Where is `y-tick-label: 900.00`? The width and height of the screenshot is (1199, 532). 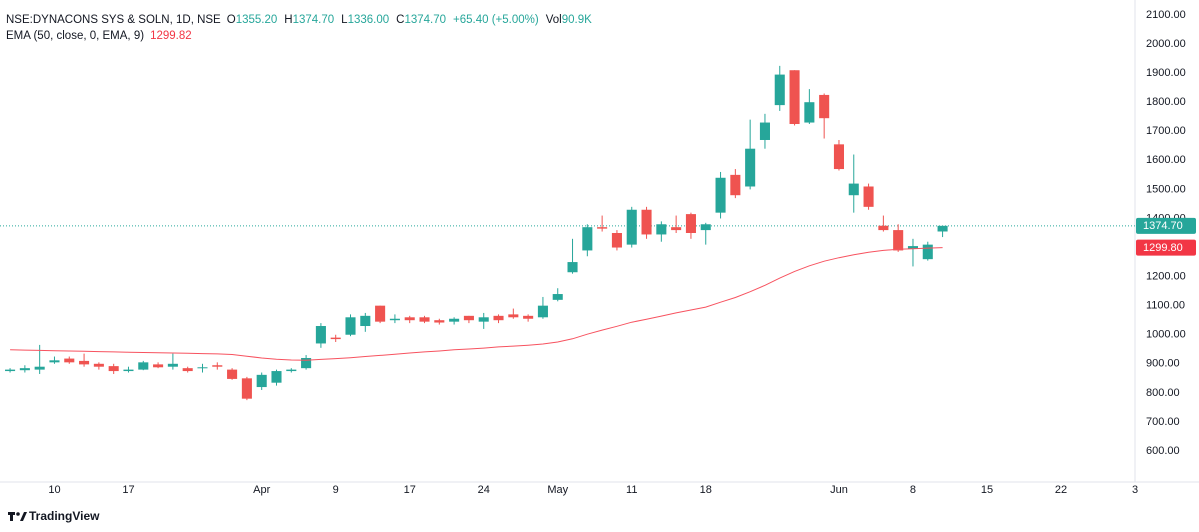
y-tick-label: 900.00 is located at coordinates (1163, 364).